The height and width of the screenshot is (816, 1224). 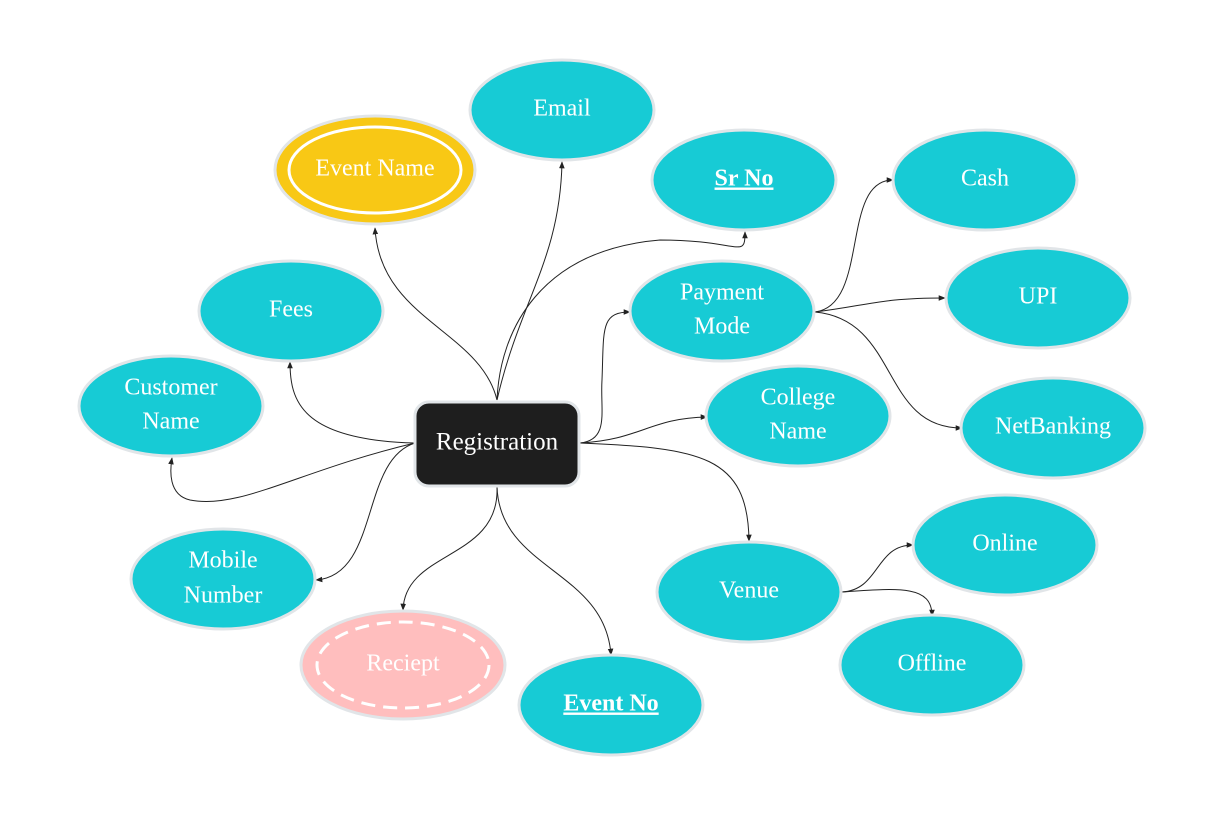 I want to click on node-email-label: Email, so click(x=562, y=109).